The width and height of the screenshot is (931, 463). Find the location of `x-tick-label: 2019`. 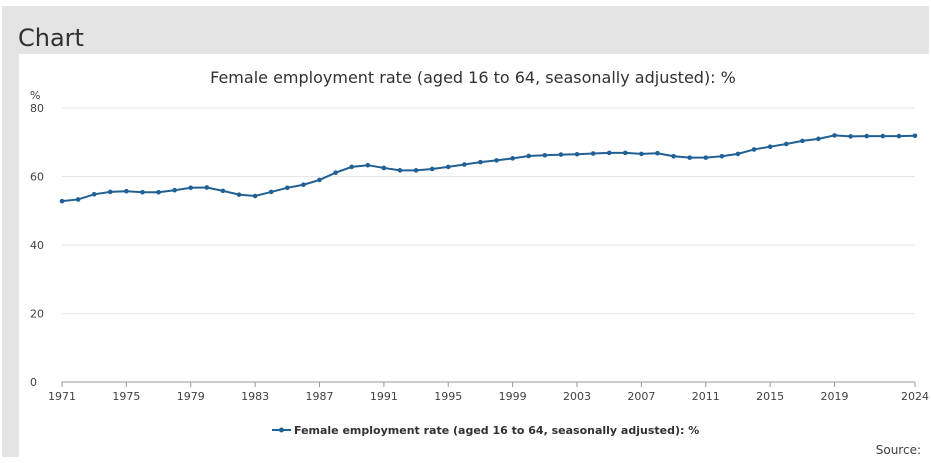

x-tick-label: 2019 is located at coordinates (835, 396).